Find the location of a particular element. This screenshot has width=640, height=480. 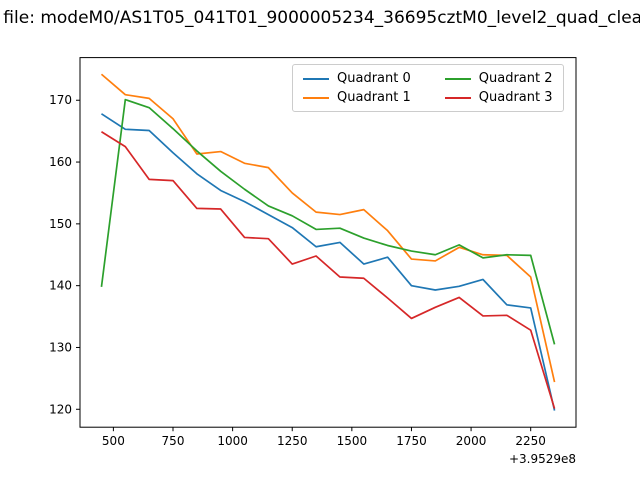

y-tick-label: 170 is located at coordinates (60, 100).